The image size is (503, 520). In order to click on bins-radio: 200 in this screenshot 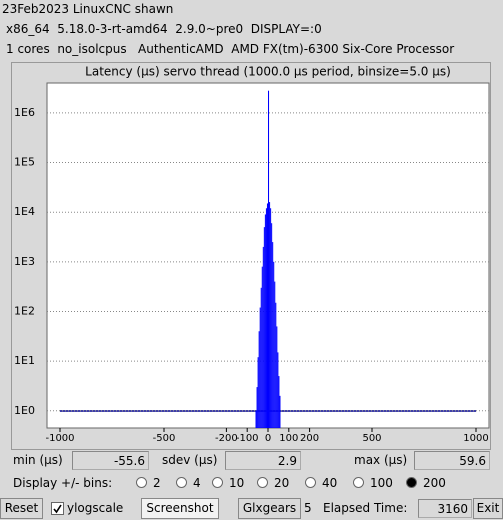, I will do `click(426, 483)`.